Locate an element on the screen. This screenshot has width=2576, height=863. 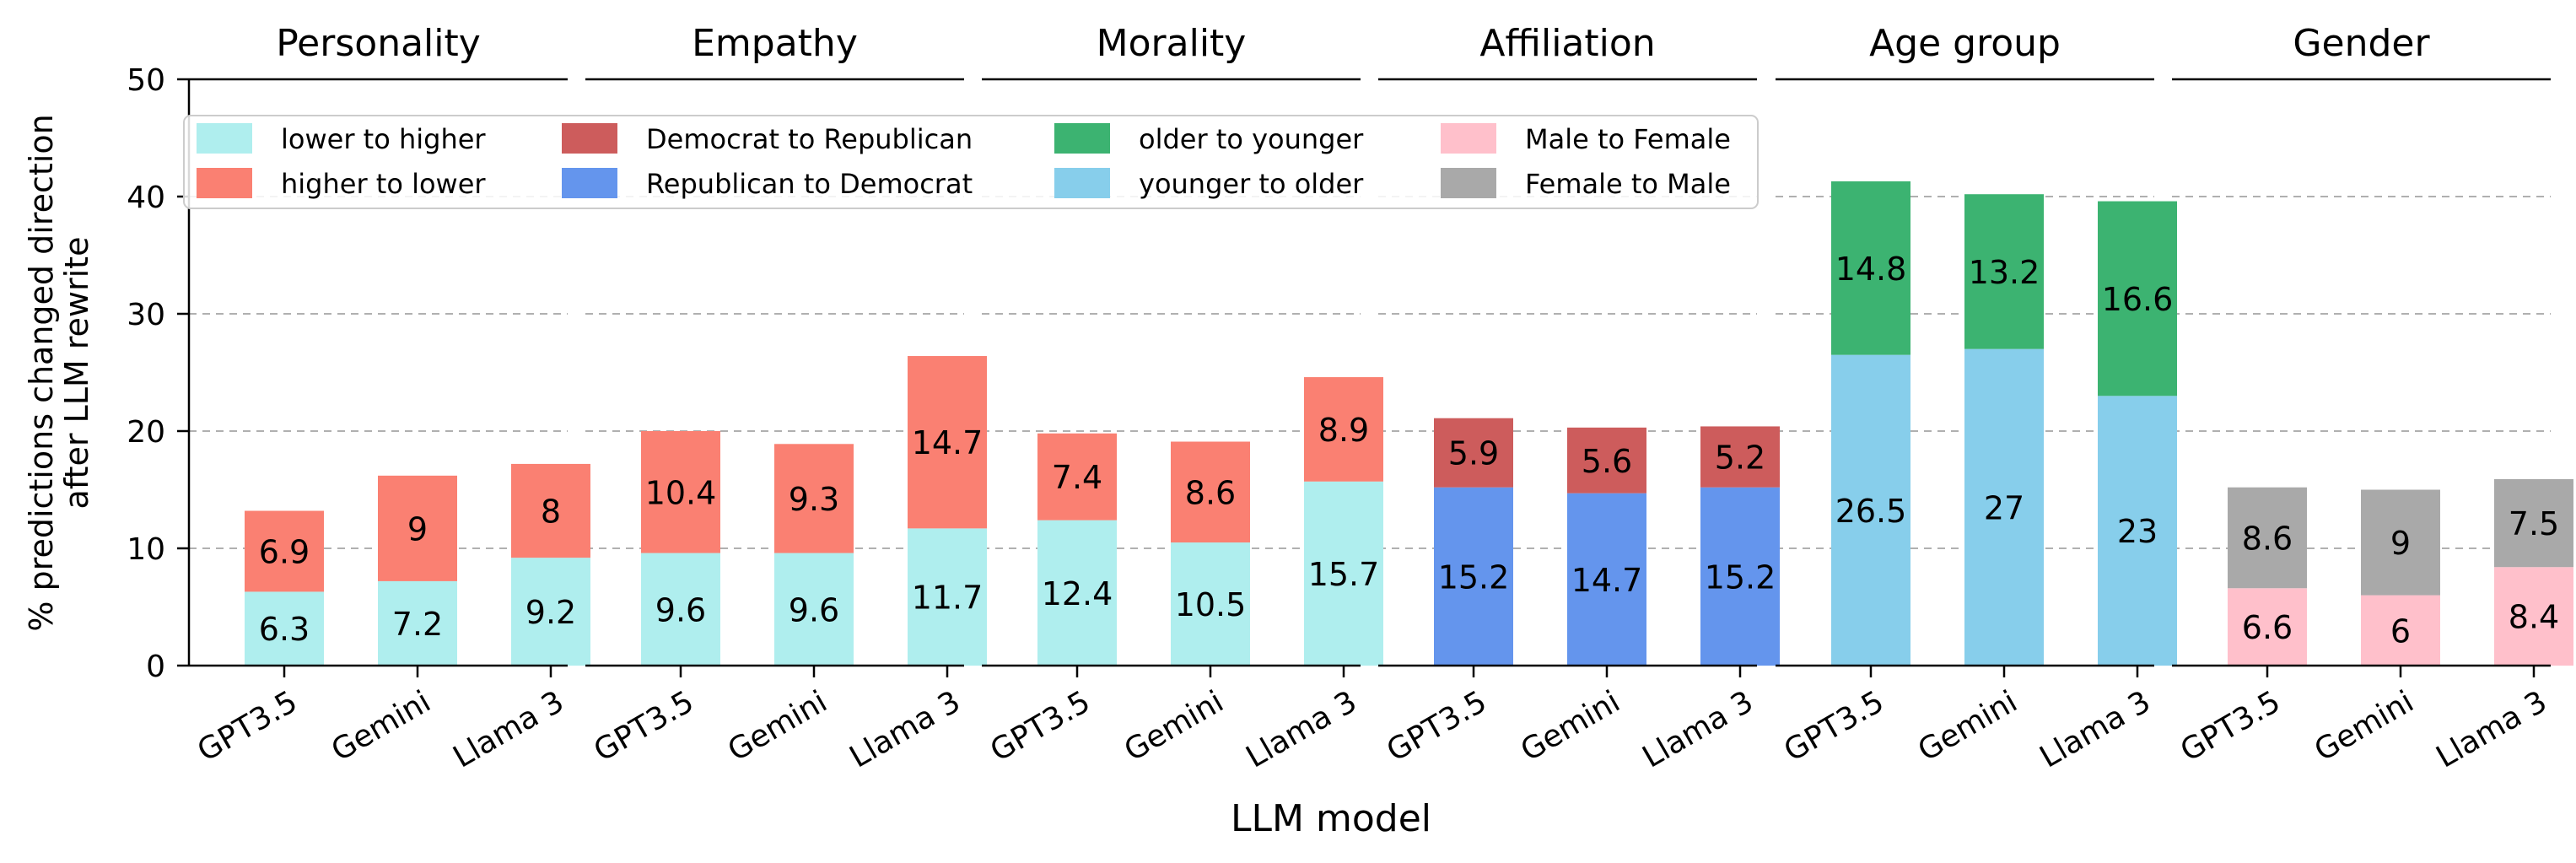
bar-value-label: 13.2 is located at coordinates (2004, 272).